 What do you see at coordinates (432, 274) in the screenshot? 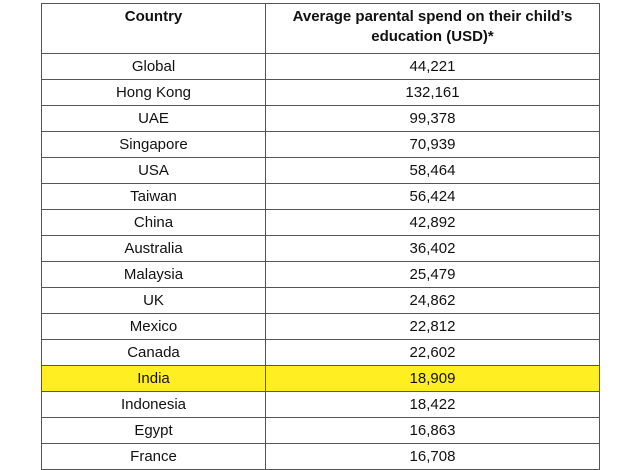
I see `cell-spend: 25,479` at bounding box center [432, 274].